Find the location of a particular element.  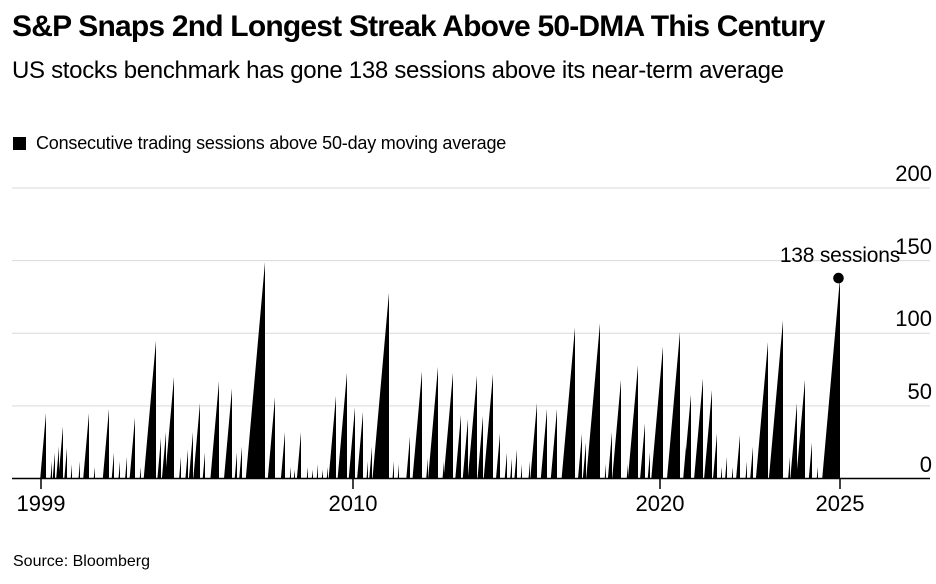

x-axis-label-2020: 2020 is located at coordinates (660, 503).